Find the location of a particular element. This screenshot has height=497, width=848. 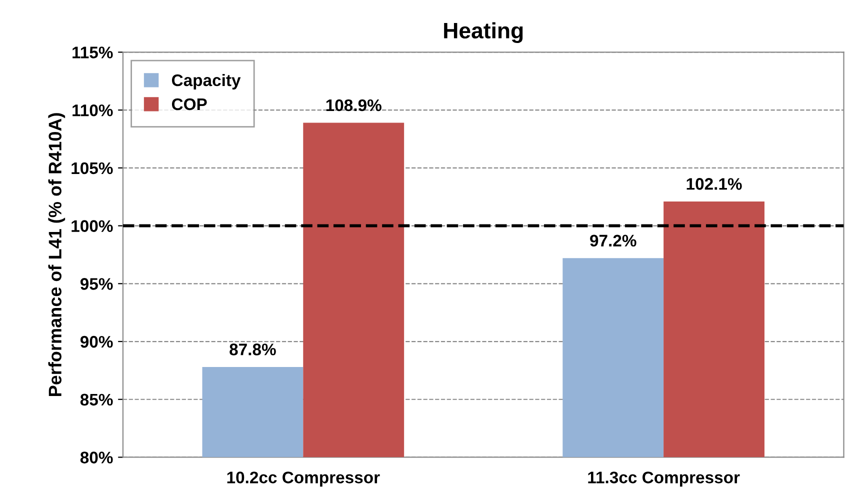

x-tick-label: 11.3cc Compressor is located at coordinates (664, 479).